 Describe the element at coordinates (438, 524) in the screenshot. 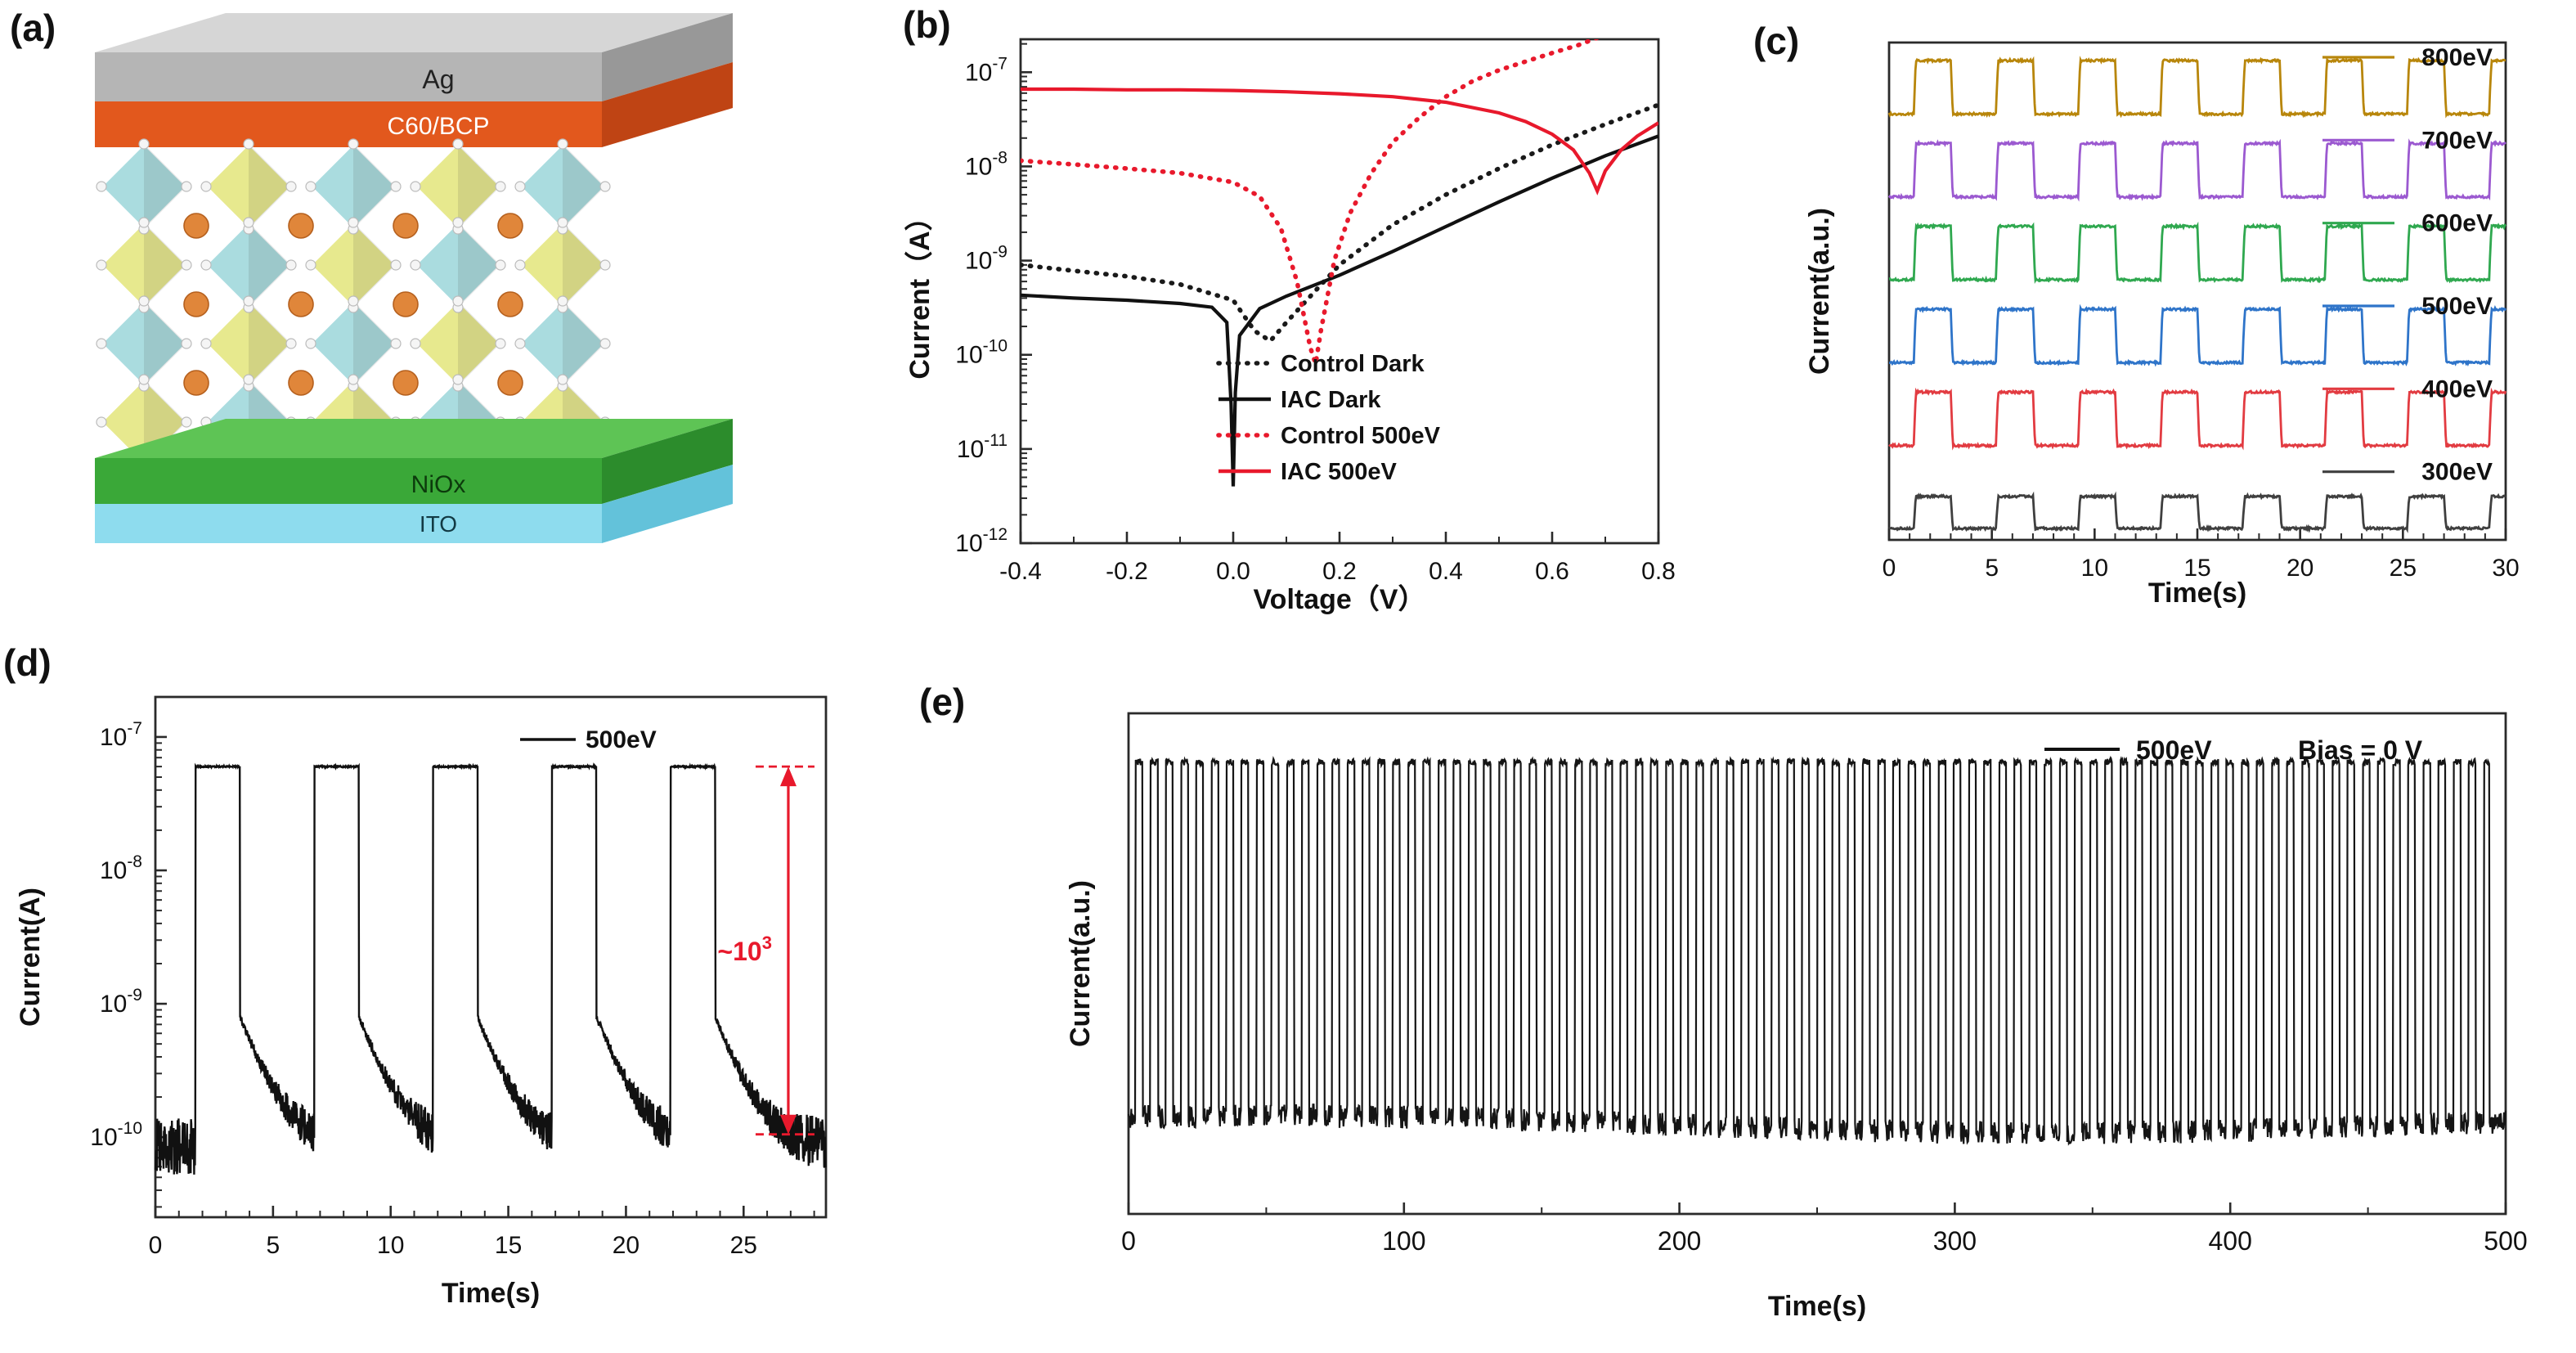

I see `ito-label: ITO` at that location.